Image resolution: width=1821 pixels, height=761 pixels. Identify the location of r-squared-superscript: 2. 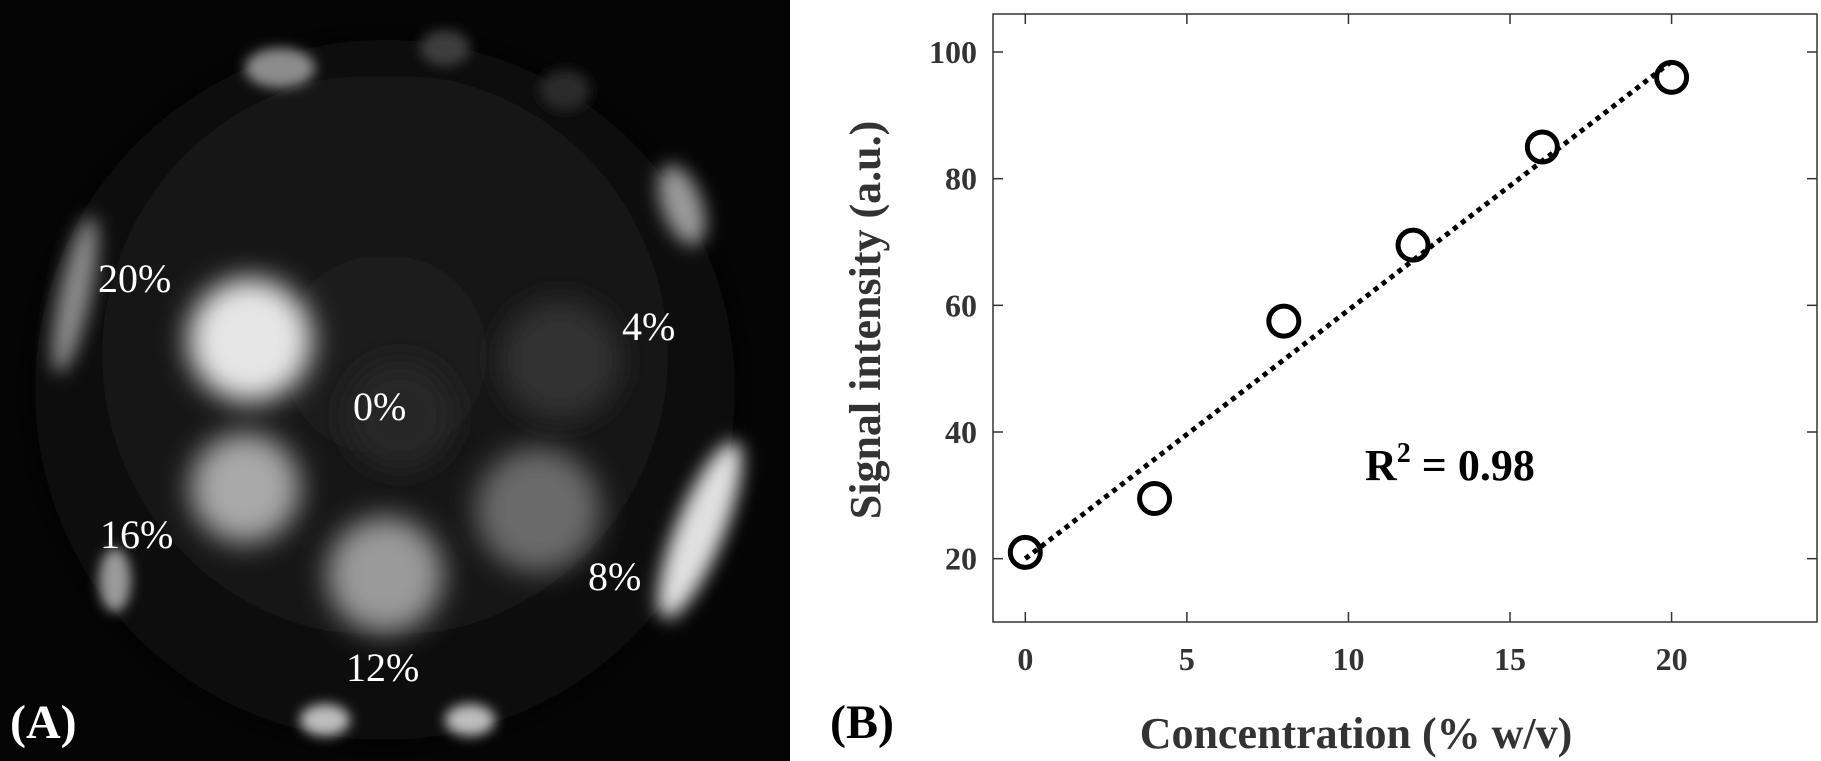
(1404, 453).